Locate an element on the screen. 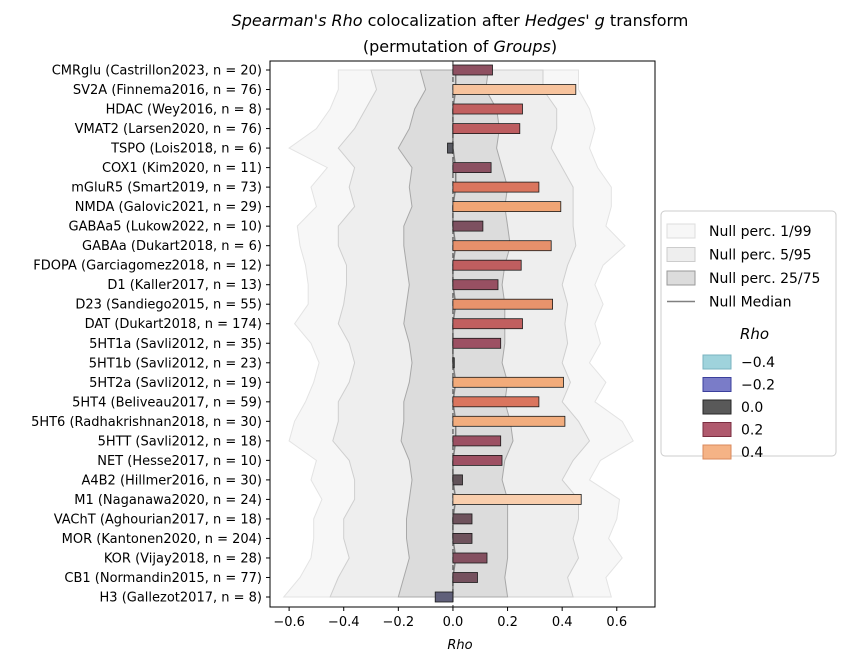 The image size is (845, 661). y-tick-label: NET (Hesse2017, n = 10) is located at coordinates (179, 461).